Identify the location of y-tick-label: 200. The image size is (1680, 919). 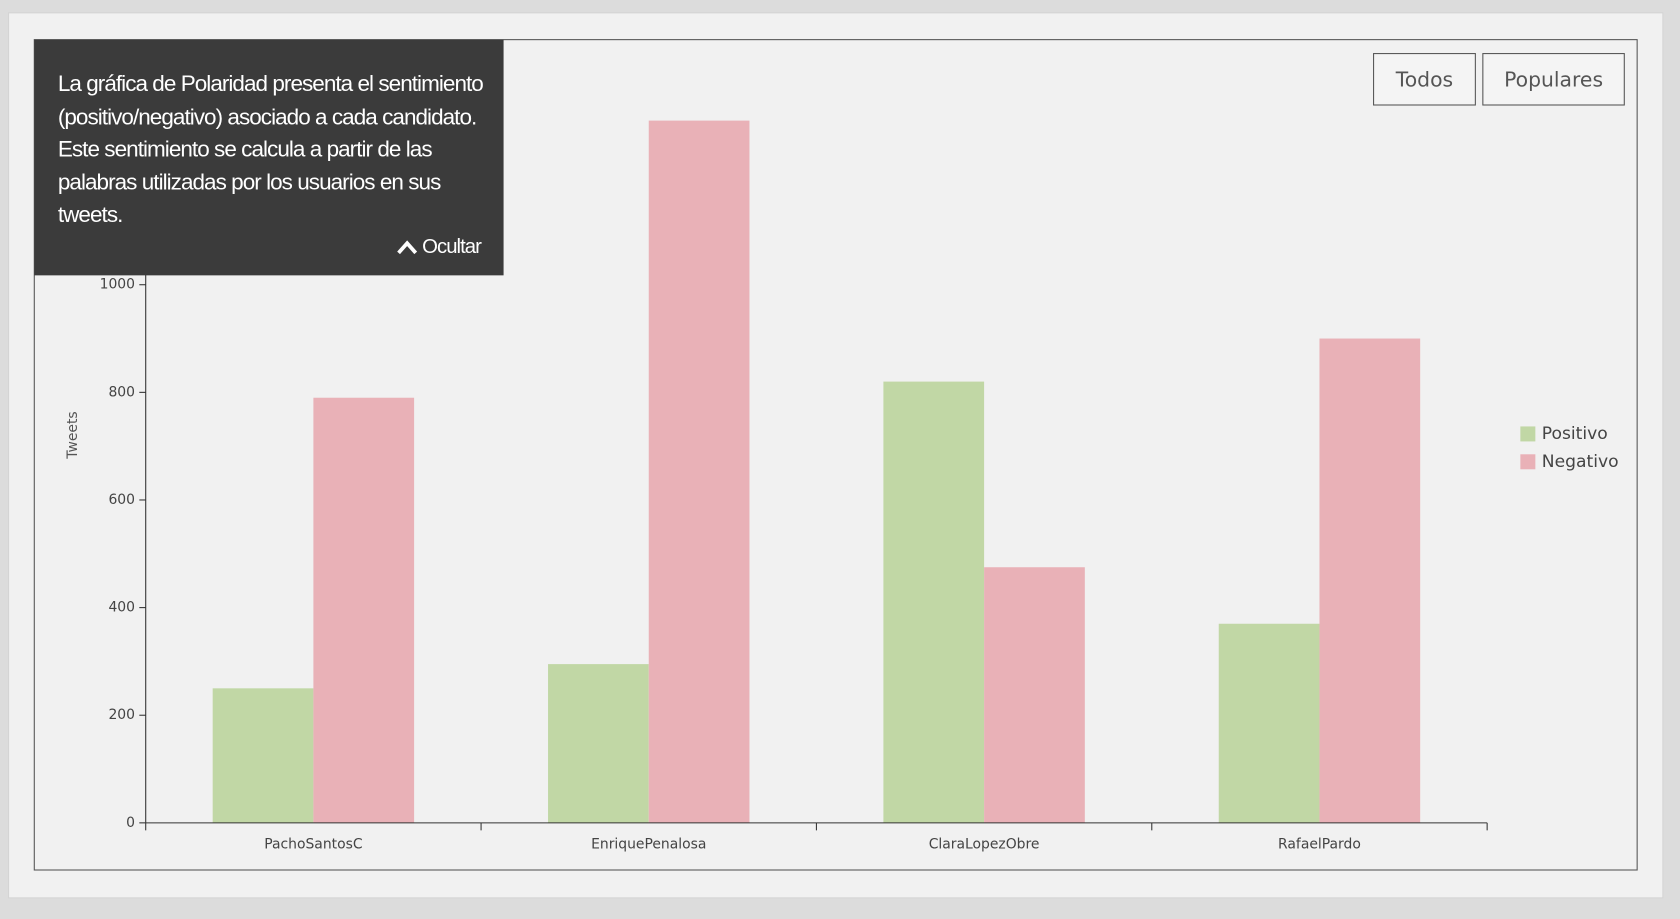
(121, 715).